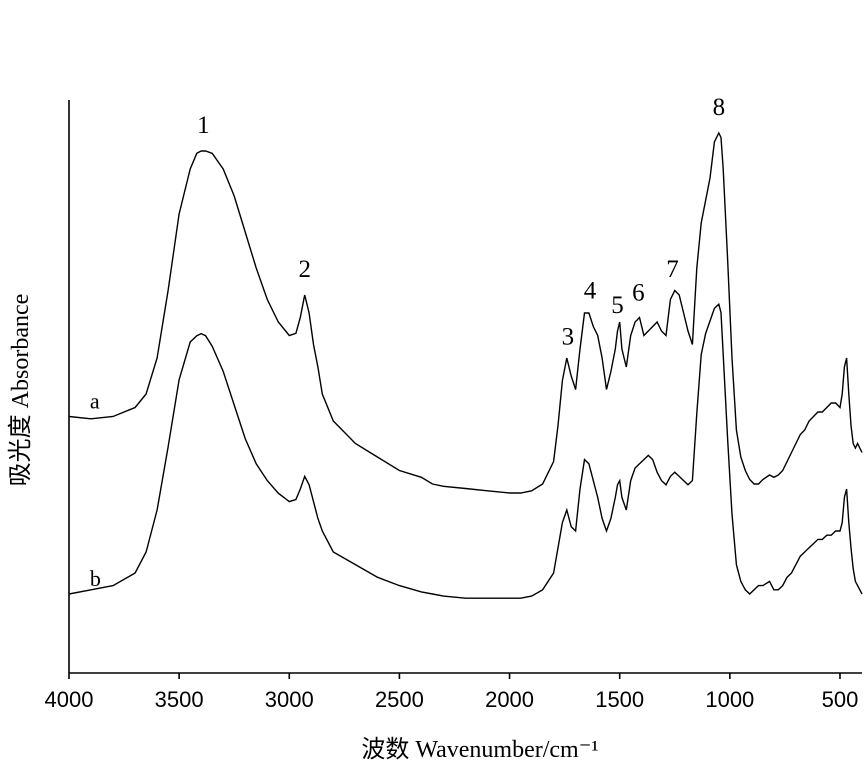 Image resolution: width=864 pixels, height=766 pixels. I want to click on peak-label: 5, so click(617, 305).